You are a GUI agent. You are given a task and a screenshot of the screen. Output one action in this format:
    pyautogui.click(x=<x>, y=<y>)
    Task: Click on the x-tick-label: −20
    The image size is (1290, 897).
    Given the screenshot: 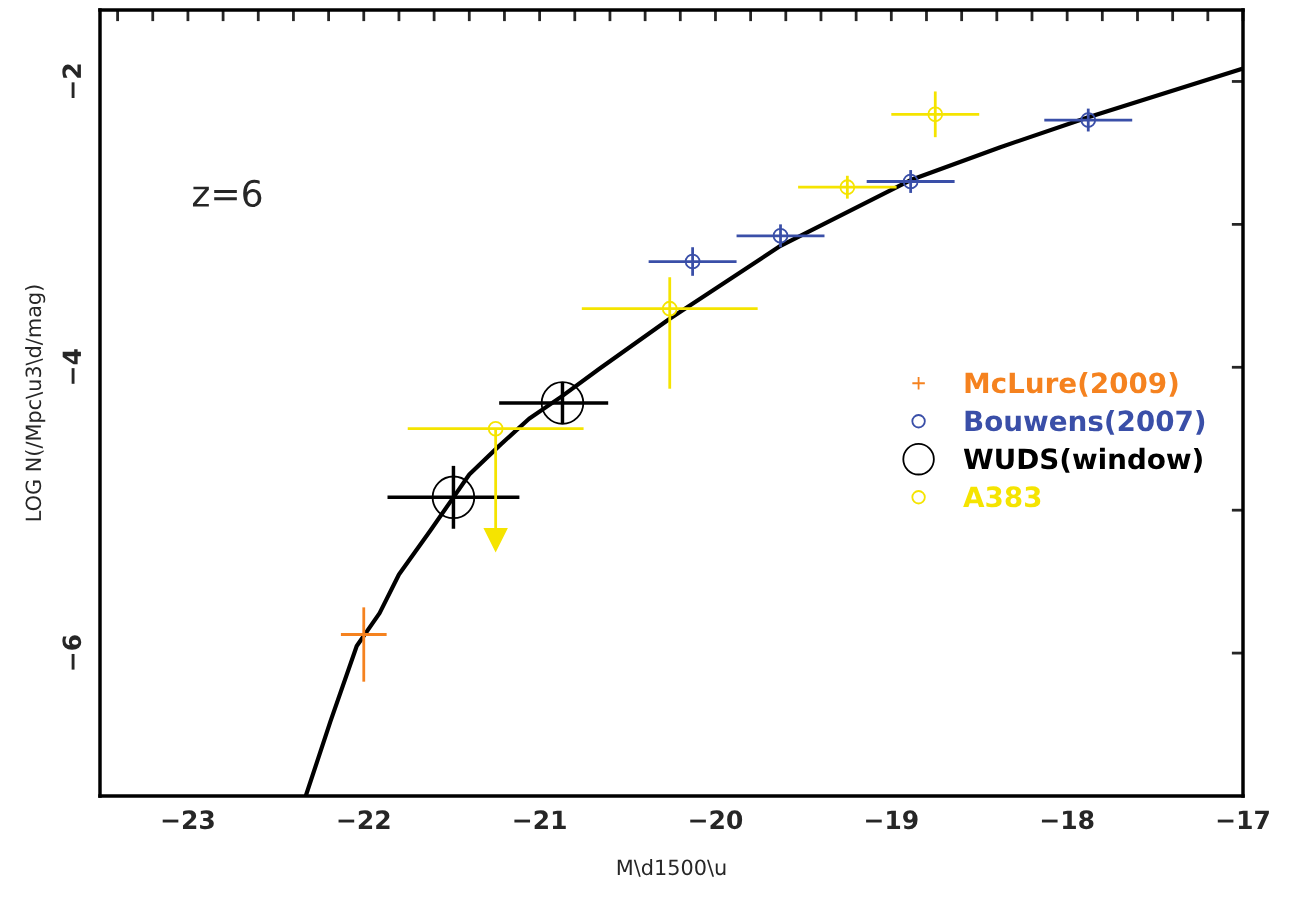 What is the action you would take?
    pyautogui.click(x=716, y=820)
    